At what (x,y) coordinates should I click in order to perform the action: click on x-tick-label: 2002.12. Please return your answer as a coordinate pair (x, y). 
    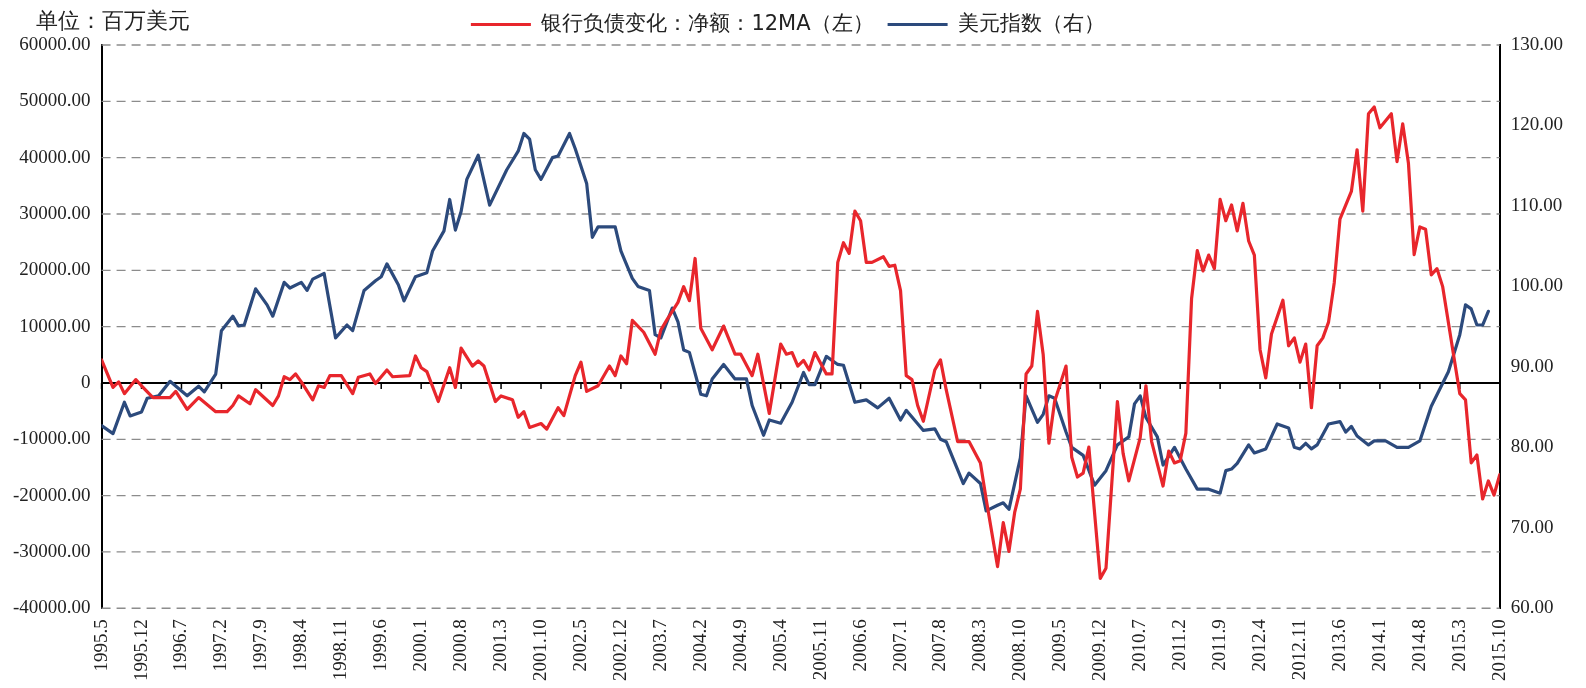
    Looking at the image, I should click on (619, 650).